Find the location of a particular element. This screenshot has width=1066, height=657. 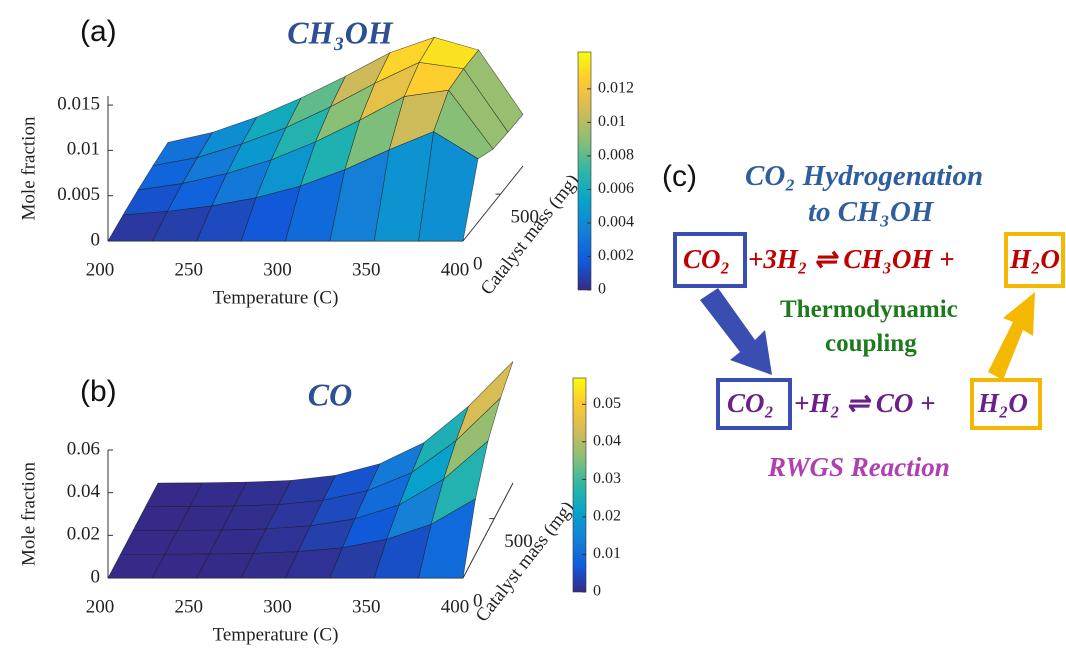

colorbar-tick-label: 0.008 is located at coordinates (616, 155).